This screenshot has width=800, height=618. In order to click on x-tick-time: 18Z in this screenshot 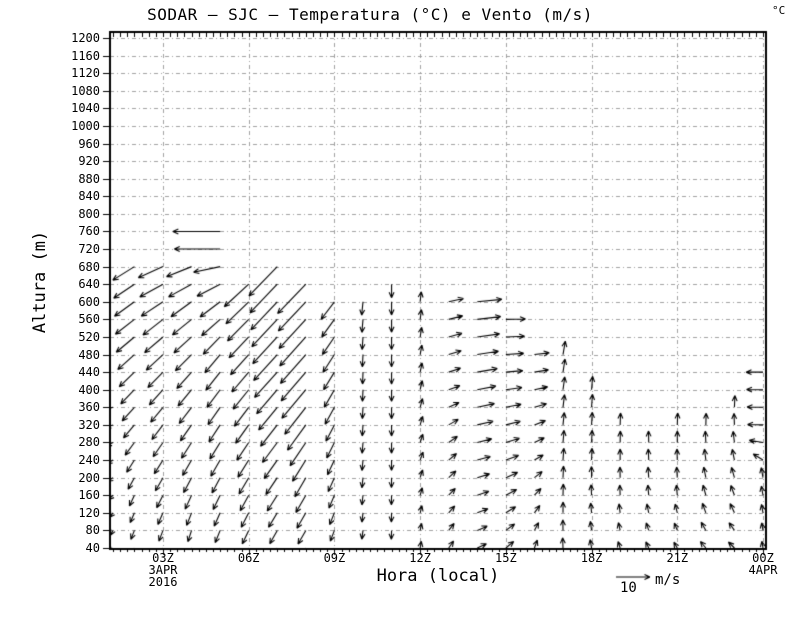, I will do `click(591, 558)`.